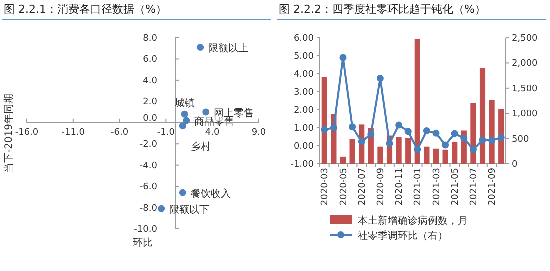  Describe the element at coordinates (304, 111) in the screenshot. I see `y-tick-label: 2.00` at that location.